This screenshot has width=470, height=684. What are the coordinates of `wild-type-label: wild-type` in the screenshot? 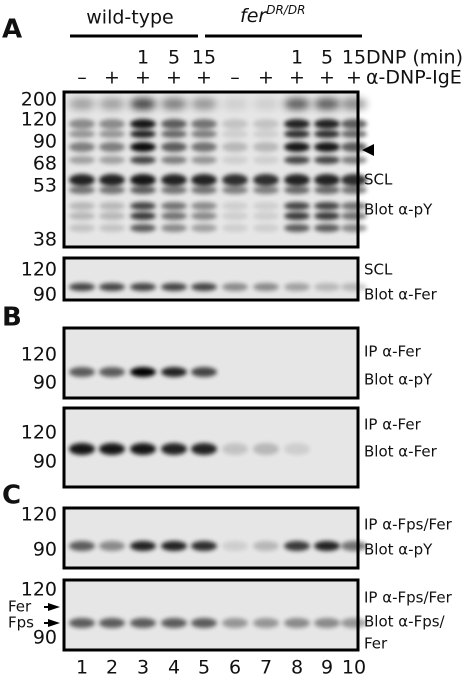 It's located at (129, 18).